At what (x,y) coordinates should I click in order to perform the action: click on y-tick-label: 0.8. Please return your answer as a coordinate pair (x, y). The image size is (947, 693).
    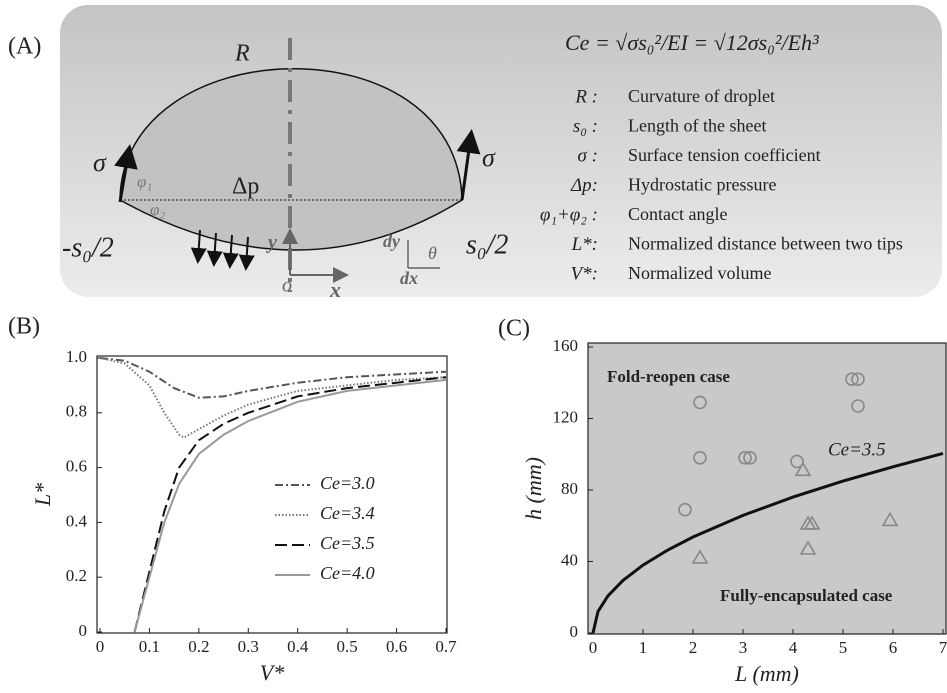
    Looking at the image, I should click on (76, 411).